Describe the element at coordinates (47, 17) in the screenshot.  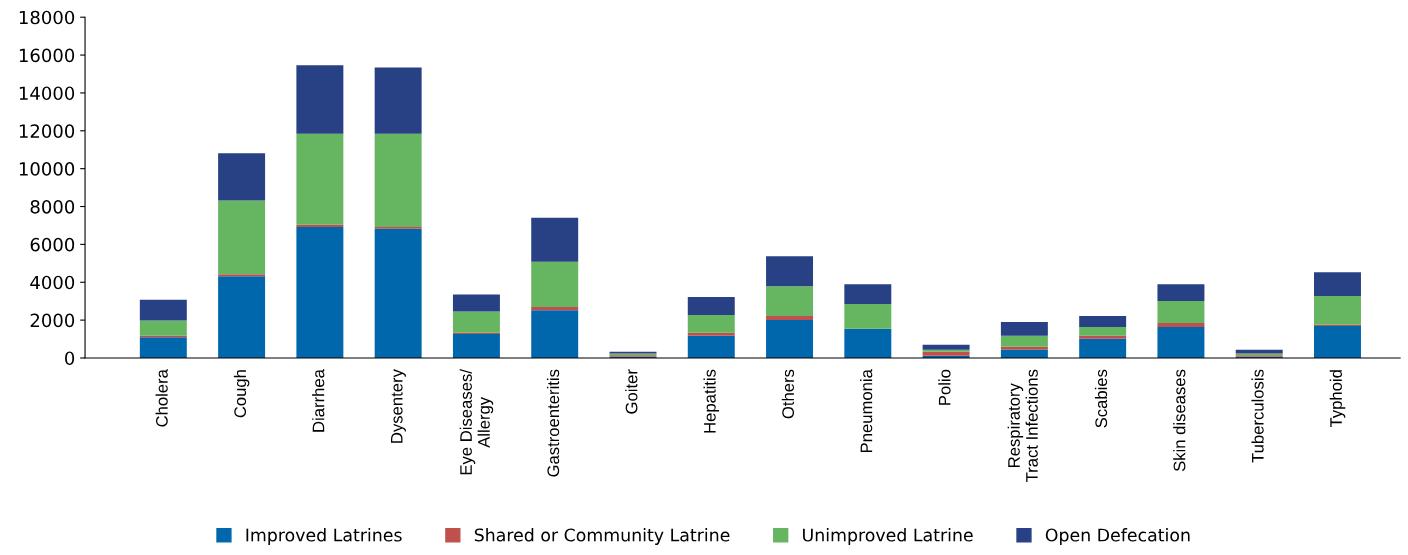
I see `y-tick-label: 18000` at that location.